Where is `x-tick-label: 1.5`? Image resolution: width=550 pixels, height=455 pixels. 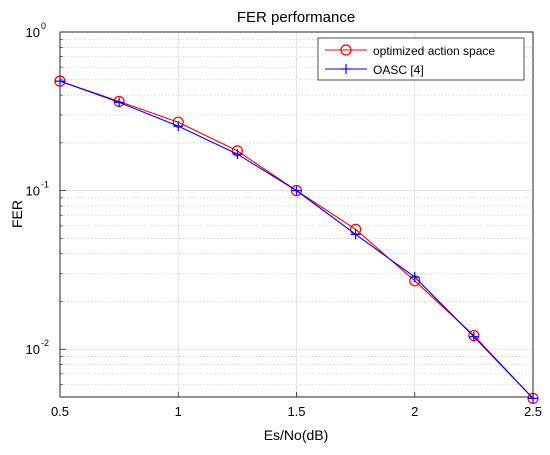 x-tick-label: 1.5 is located at coordinates (296, 411).